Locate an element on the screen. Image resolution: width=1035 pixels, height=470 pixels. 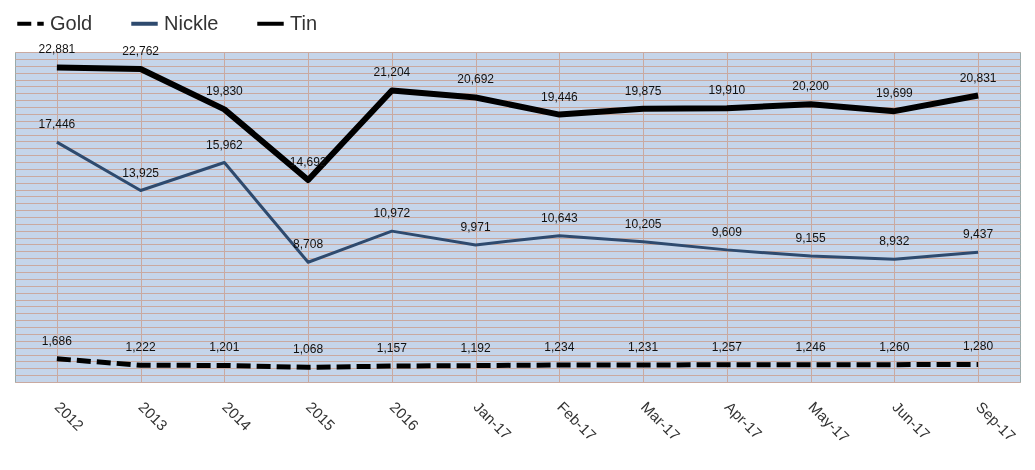
data-label: 15,962 is located at coordinates (225, 144).